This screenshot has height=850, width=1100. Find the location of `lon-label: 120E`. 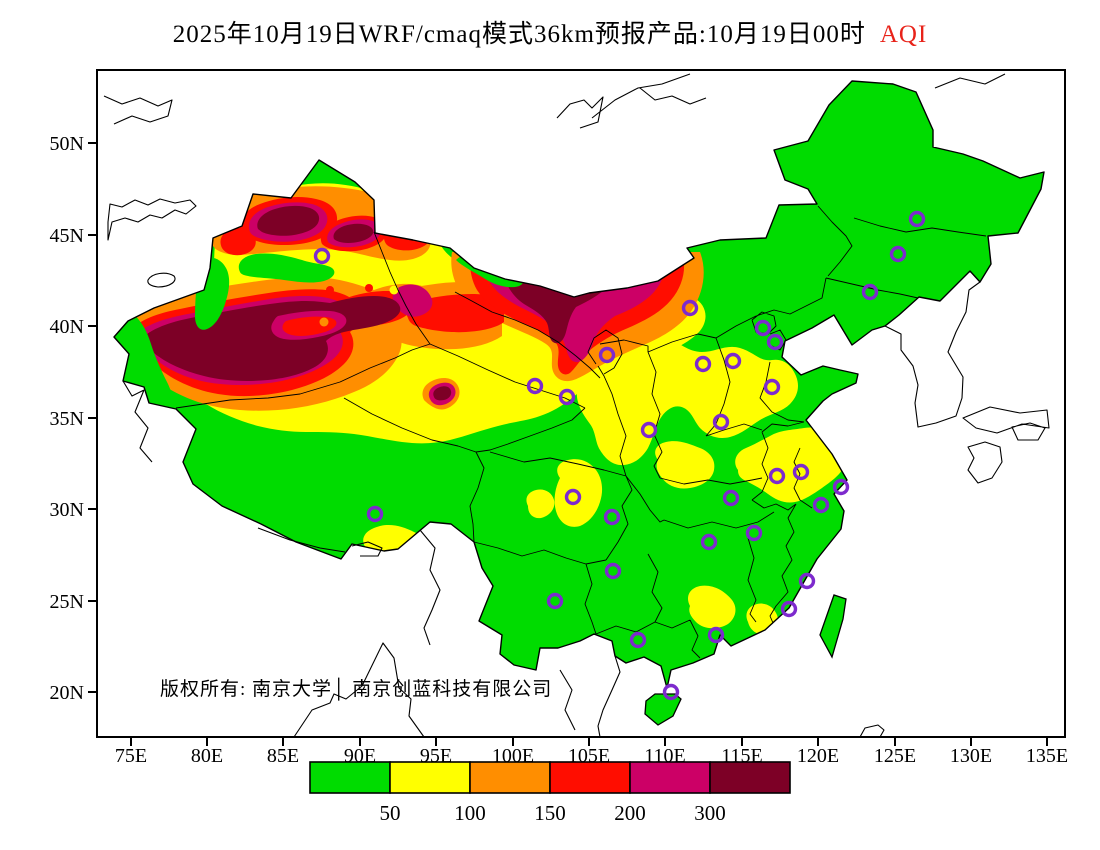

lon-label: 120E is located at coordinates (818, 756).